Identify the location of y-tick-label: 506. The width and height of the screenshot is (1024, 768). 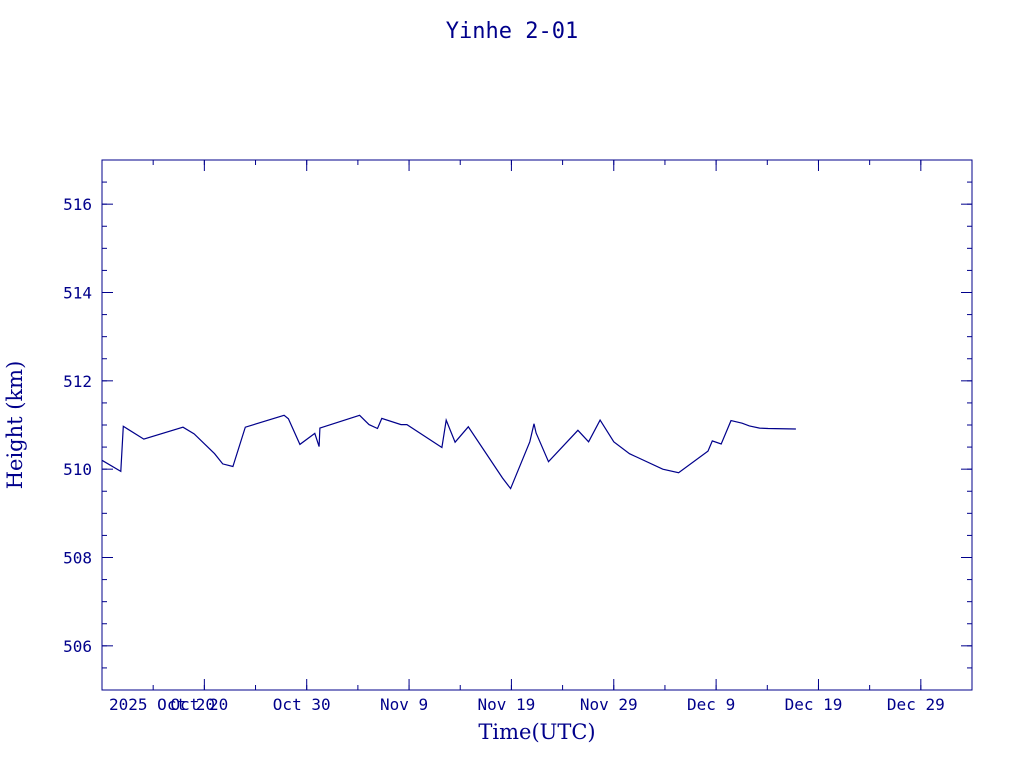
(77, 646).